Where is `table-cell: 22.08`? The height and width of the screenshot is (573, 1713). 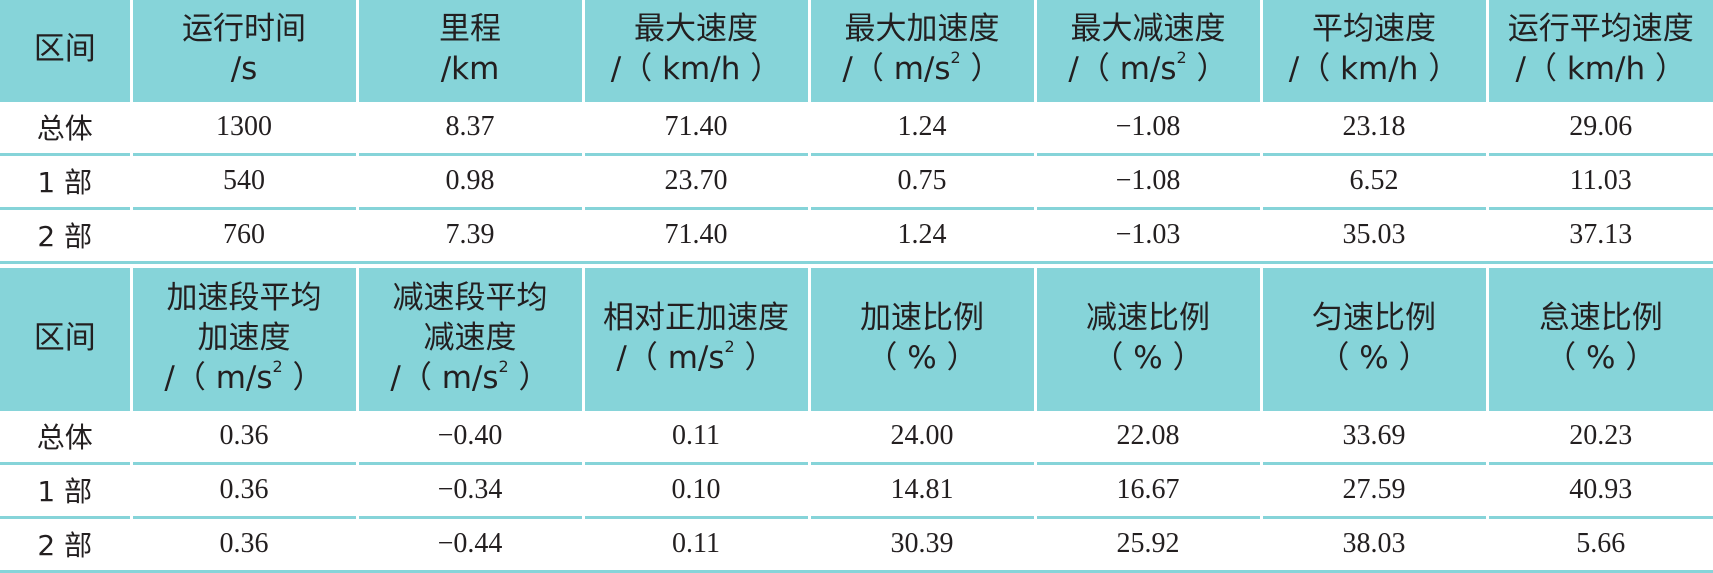
table-cell: 22.08 is located at coordinates (1148, 435).